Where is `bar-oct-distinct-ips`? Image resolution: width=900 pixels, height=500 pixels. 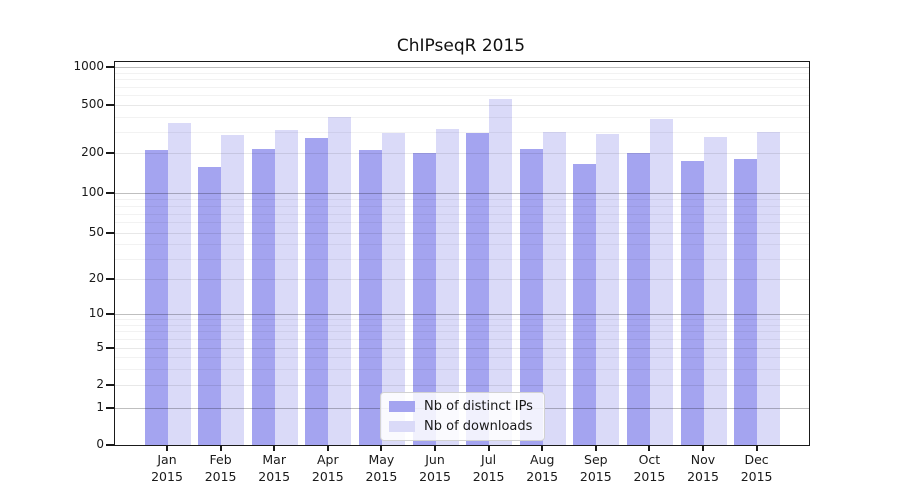
bar-oct-distinct-ips is located at coordinates (638, 299).